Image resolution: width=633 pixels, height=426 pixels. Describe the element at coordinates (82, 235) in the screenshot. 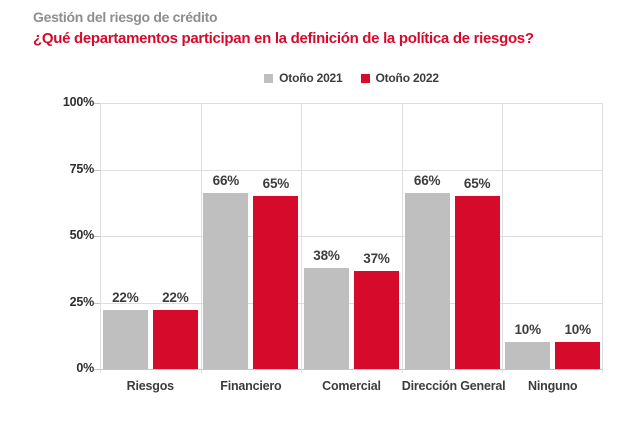

I see `y-tick-label: 50%` at that location.